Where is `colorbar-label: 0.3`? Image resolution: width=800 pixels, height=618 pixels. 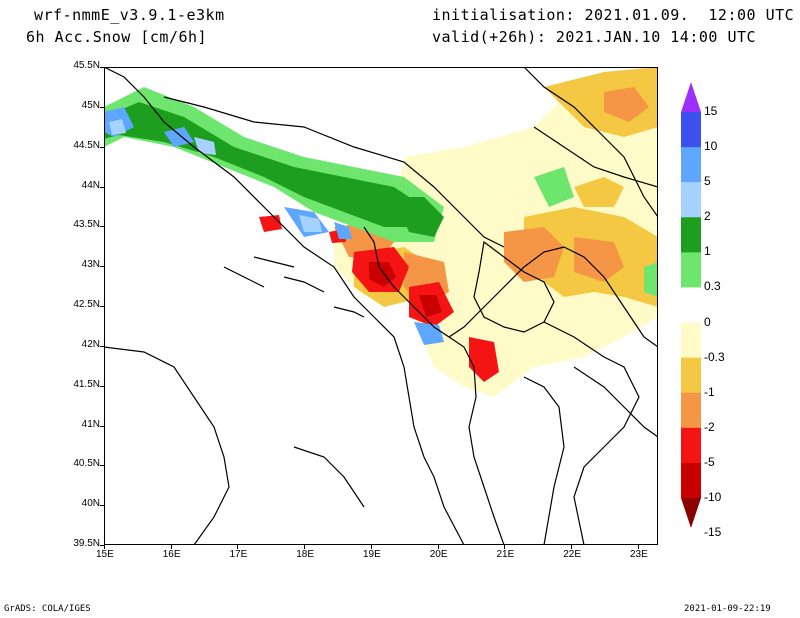
colorbar-label: 0.3 is located at coordinates (712, 286).